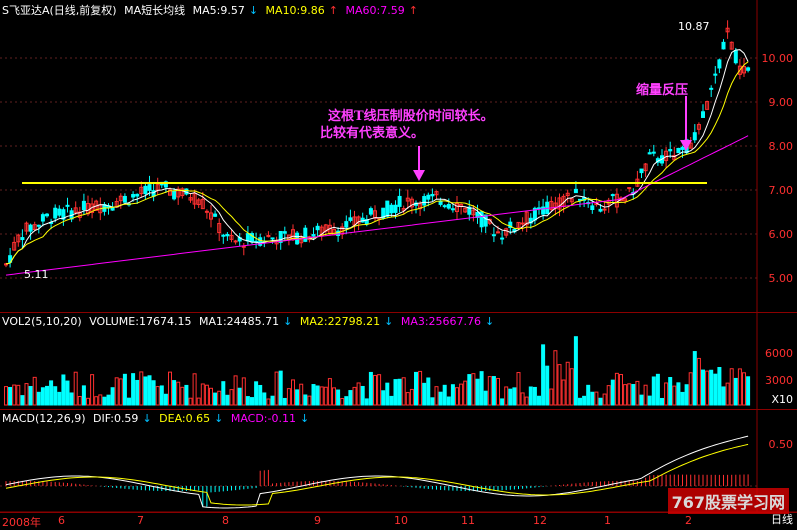  Describe the element at coordinates (116, 418) in the screenshot. I see `macd-dif: DIF:0.59` at that location.